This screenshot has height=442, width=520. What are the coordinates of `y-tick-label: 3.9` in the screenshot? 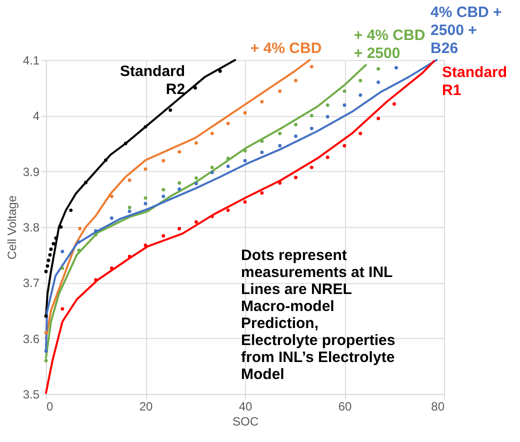 It's located at (31, 171).